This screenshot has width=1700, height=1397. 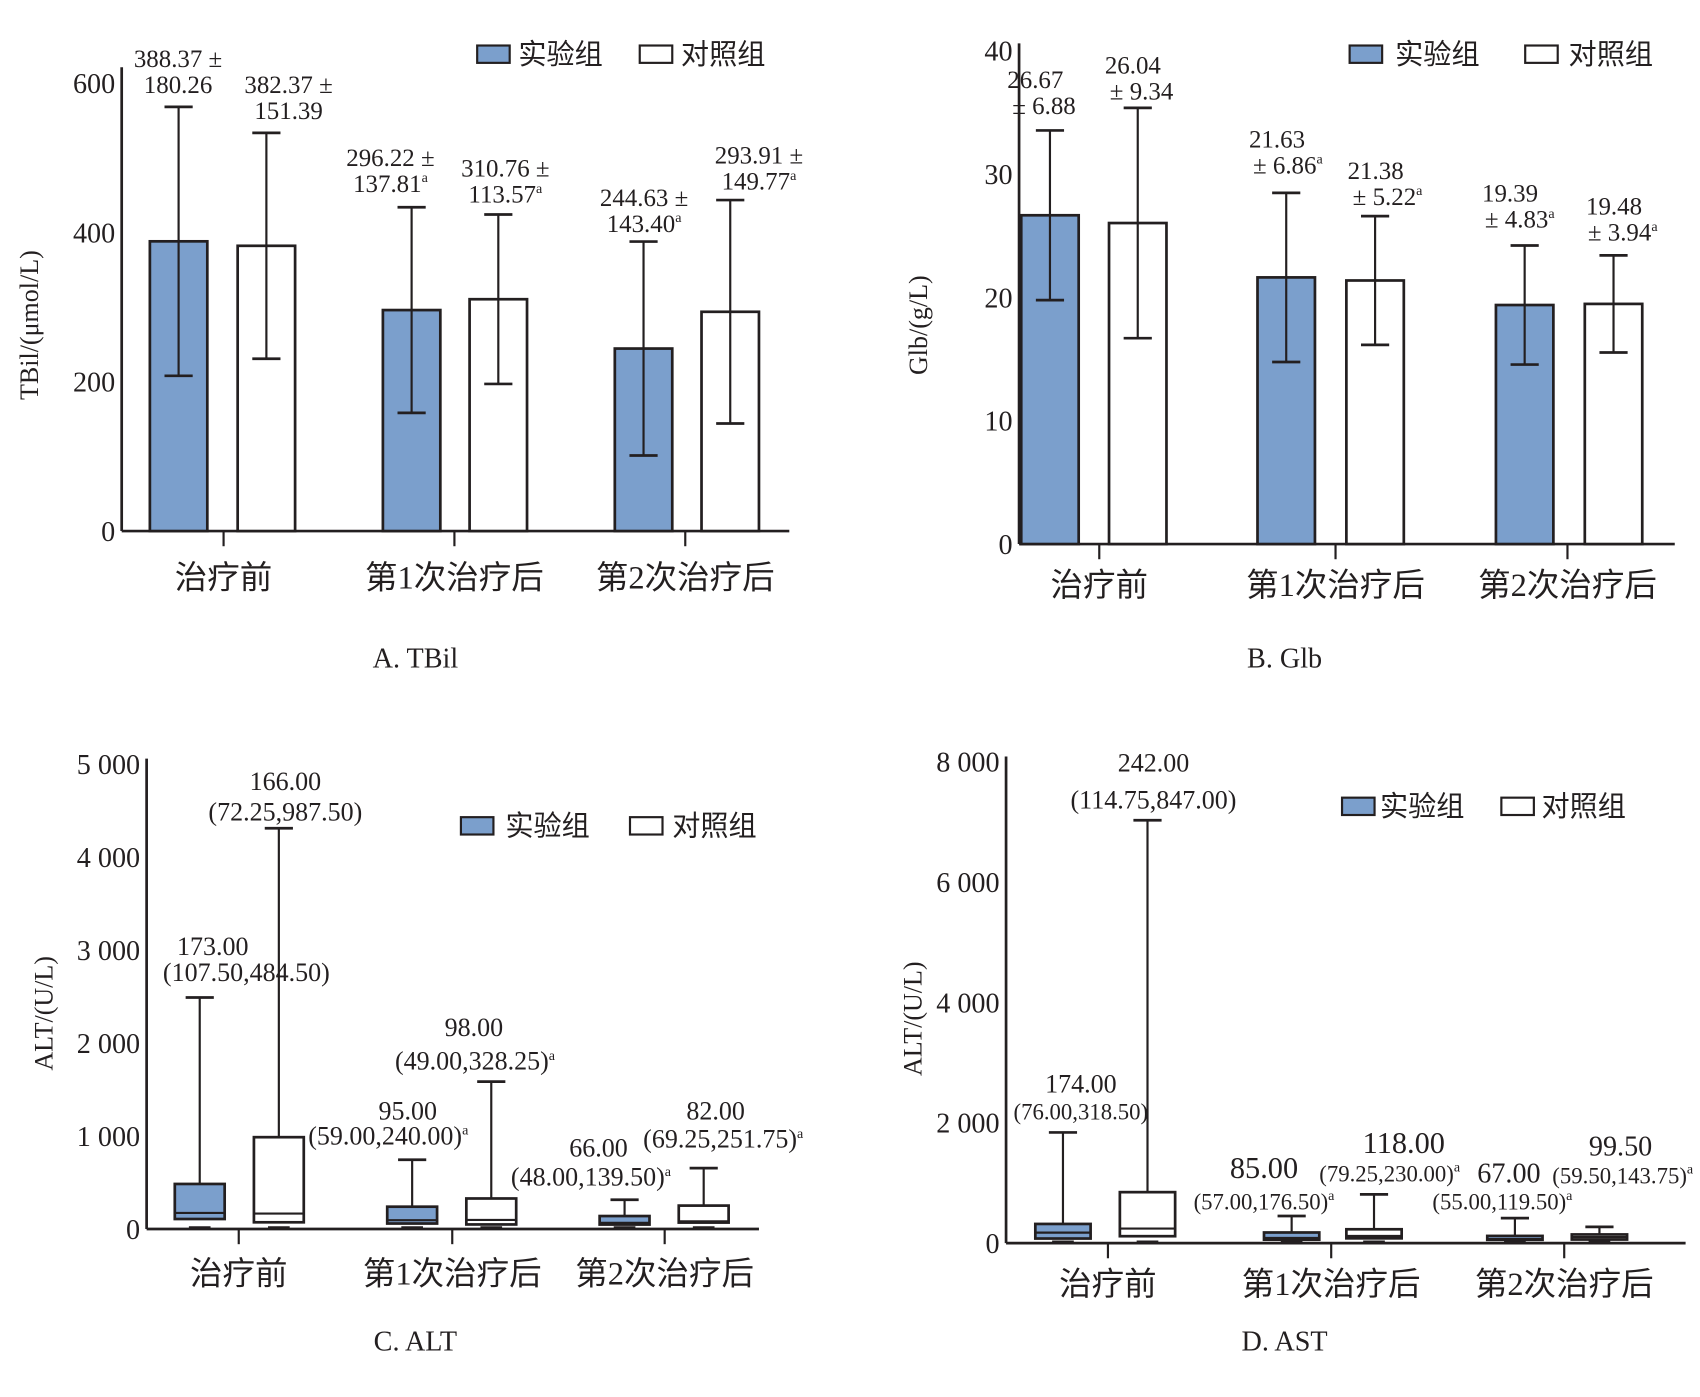 I want to click on data-label-line2: 113.57a, so click(x=505, y=195).